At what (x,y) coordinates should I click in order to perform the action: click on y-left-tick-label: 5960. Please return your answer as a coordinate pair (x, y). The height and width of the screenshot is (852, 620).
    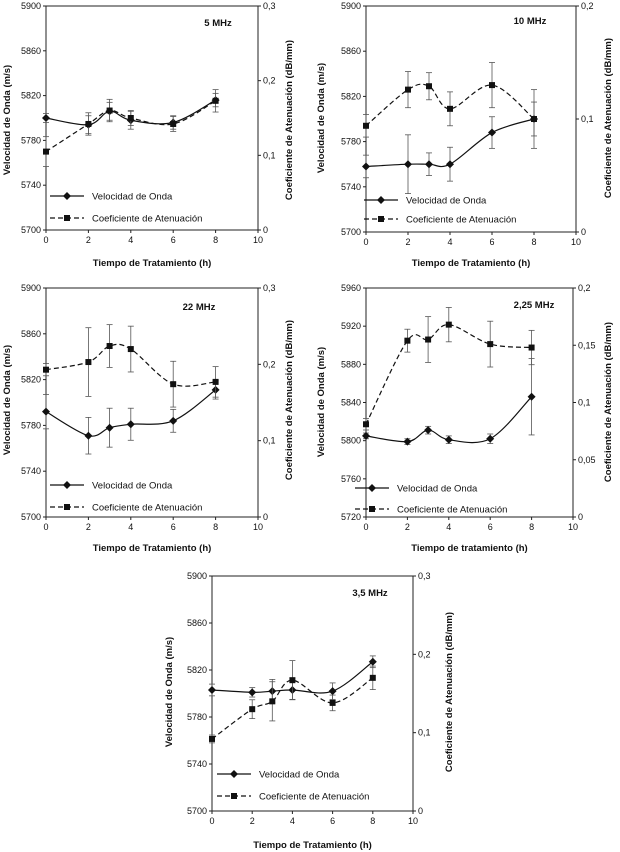
    Looking at the image, I should click on (351, 288).